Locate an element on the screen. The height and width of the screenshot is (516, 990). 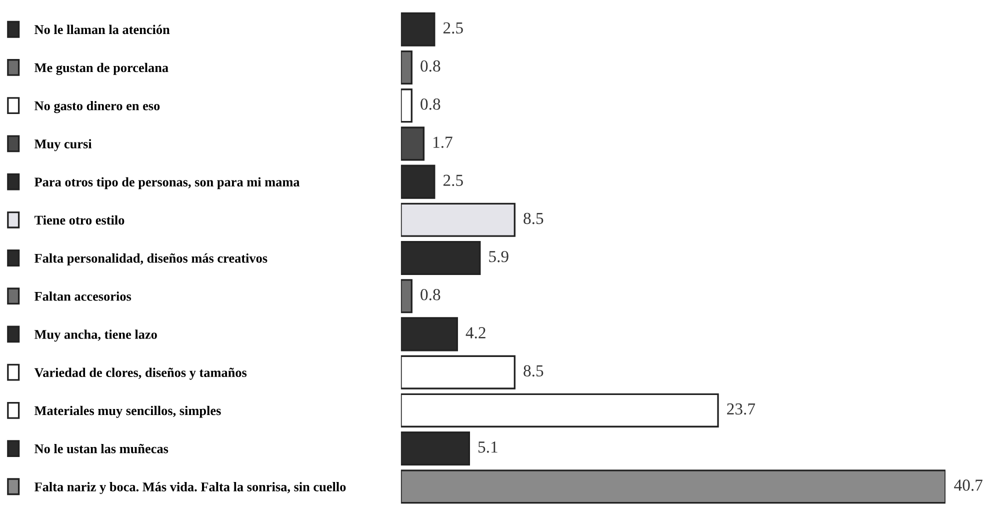
data-label: 4.2 is located at coordinates (476, 332).